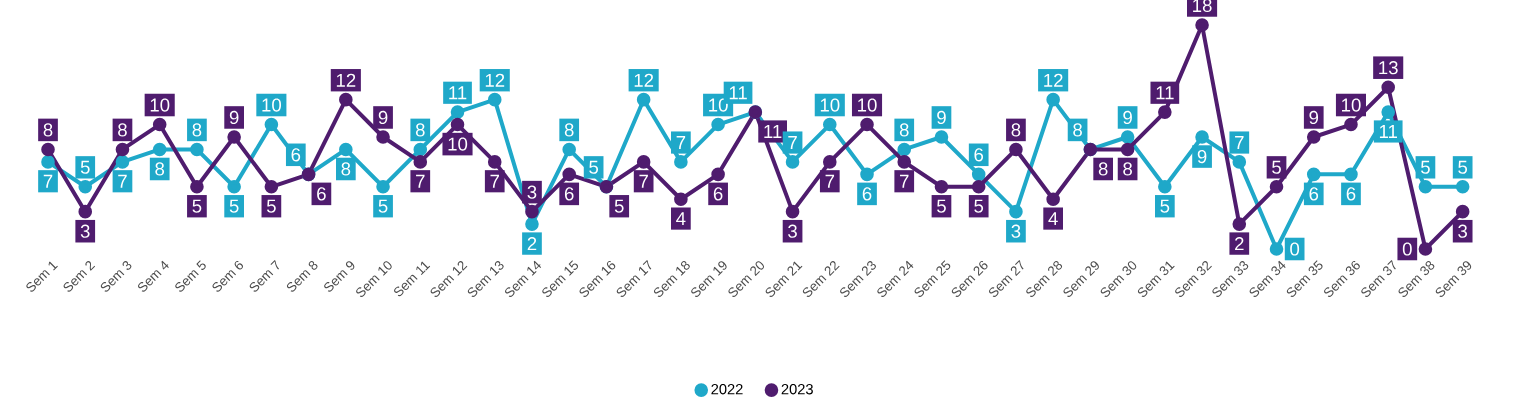  I want to click on x-tick-label: Sem 1, so click(42, 276).